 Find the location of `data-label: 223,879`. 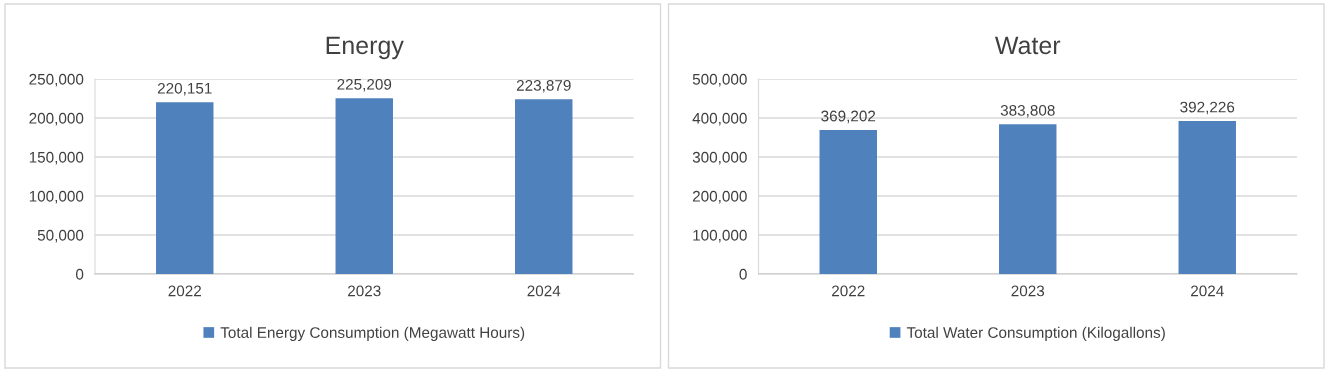

data-label: 223,879 is located at coordinates (543, 86).